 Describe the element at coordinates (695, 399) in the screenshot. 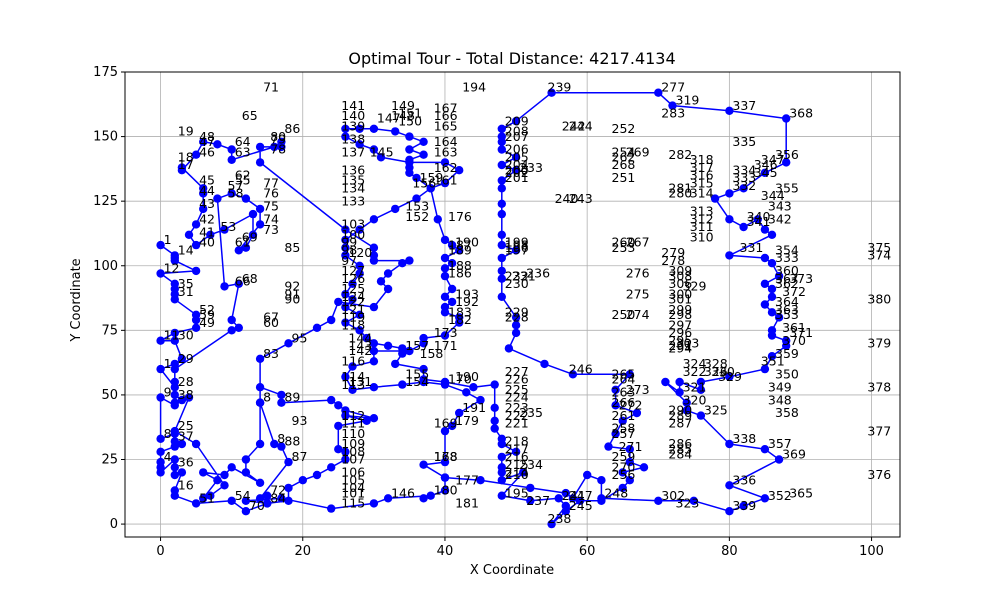

I see `point-label: 320` at that location.